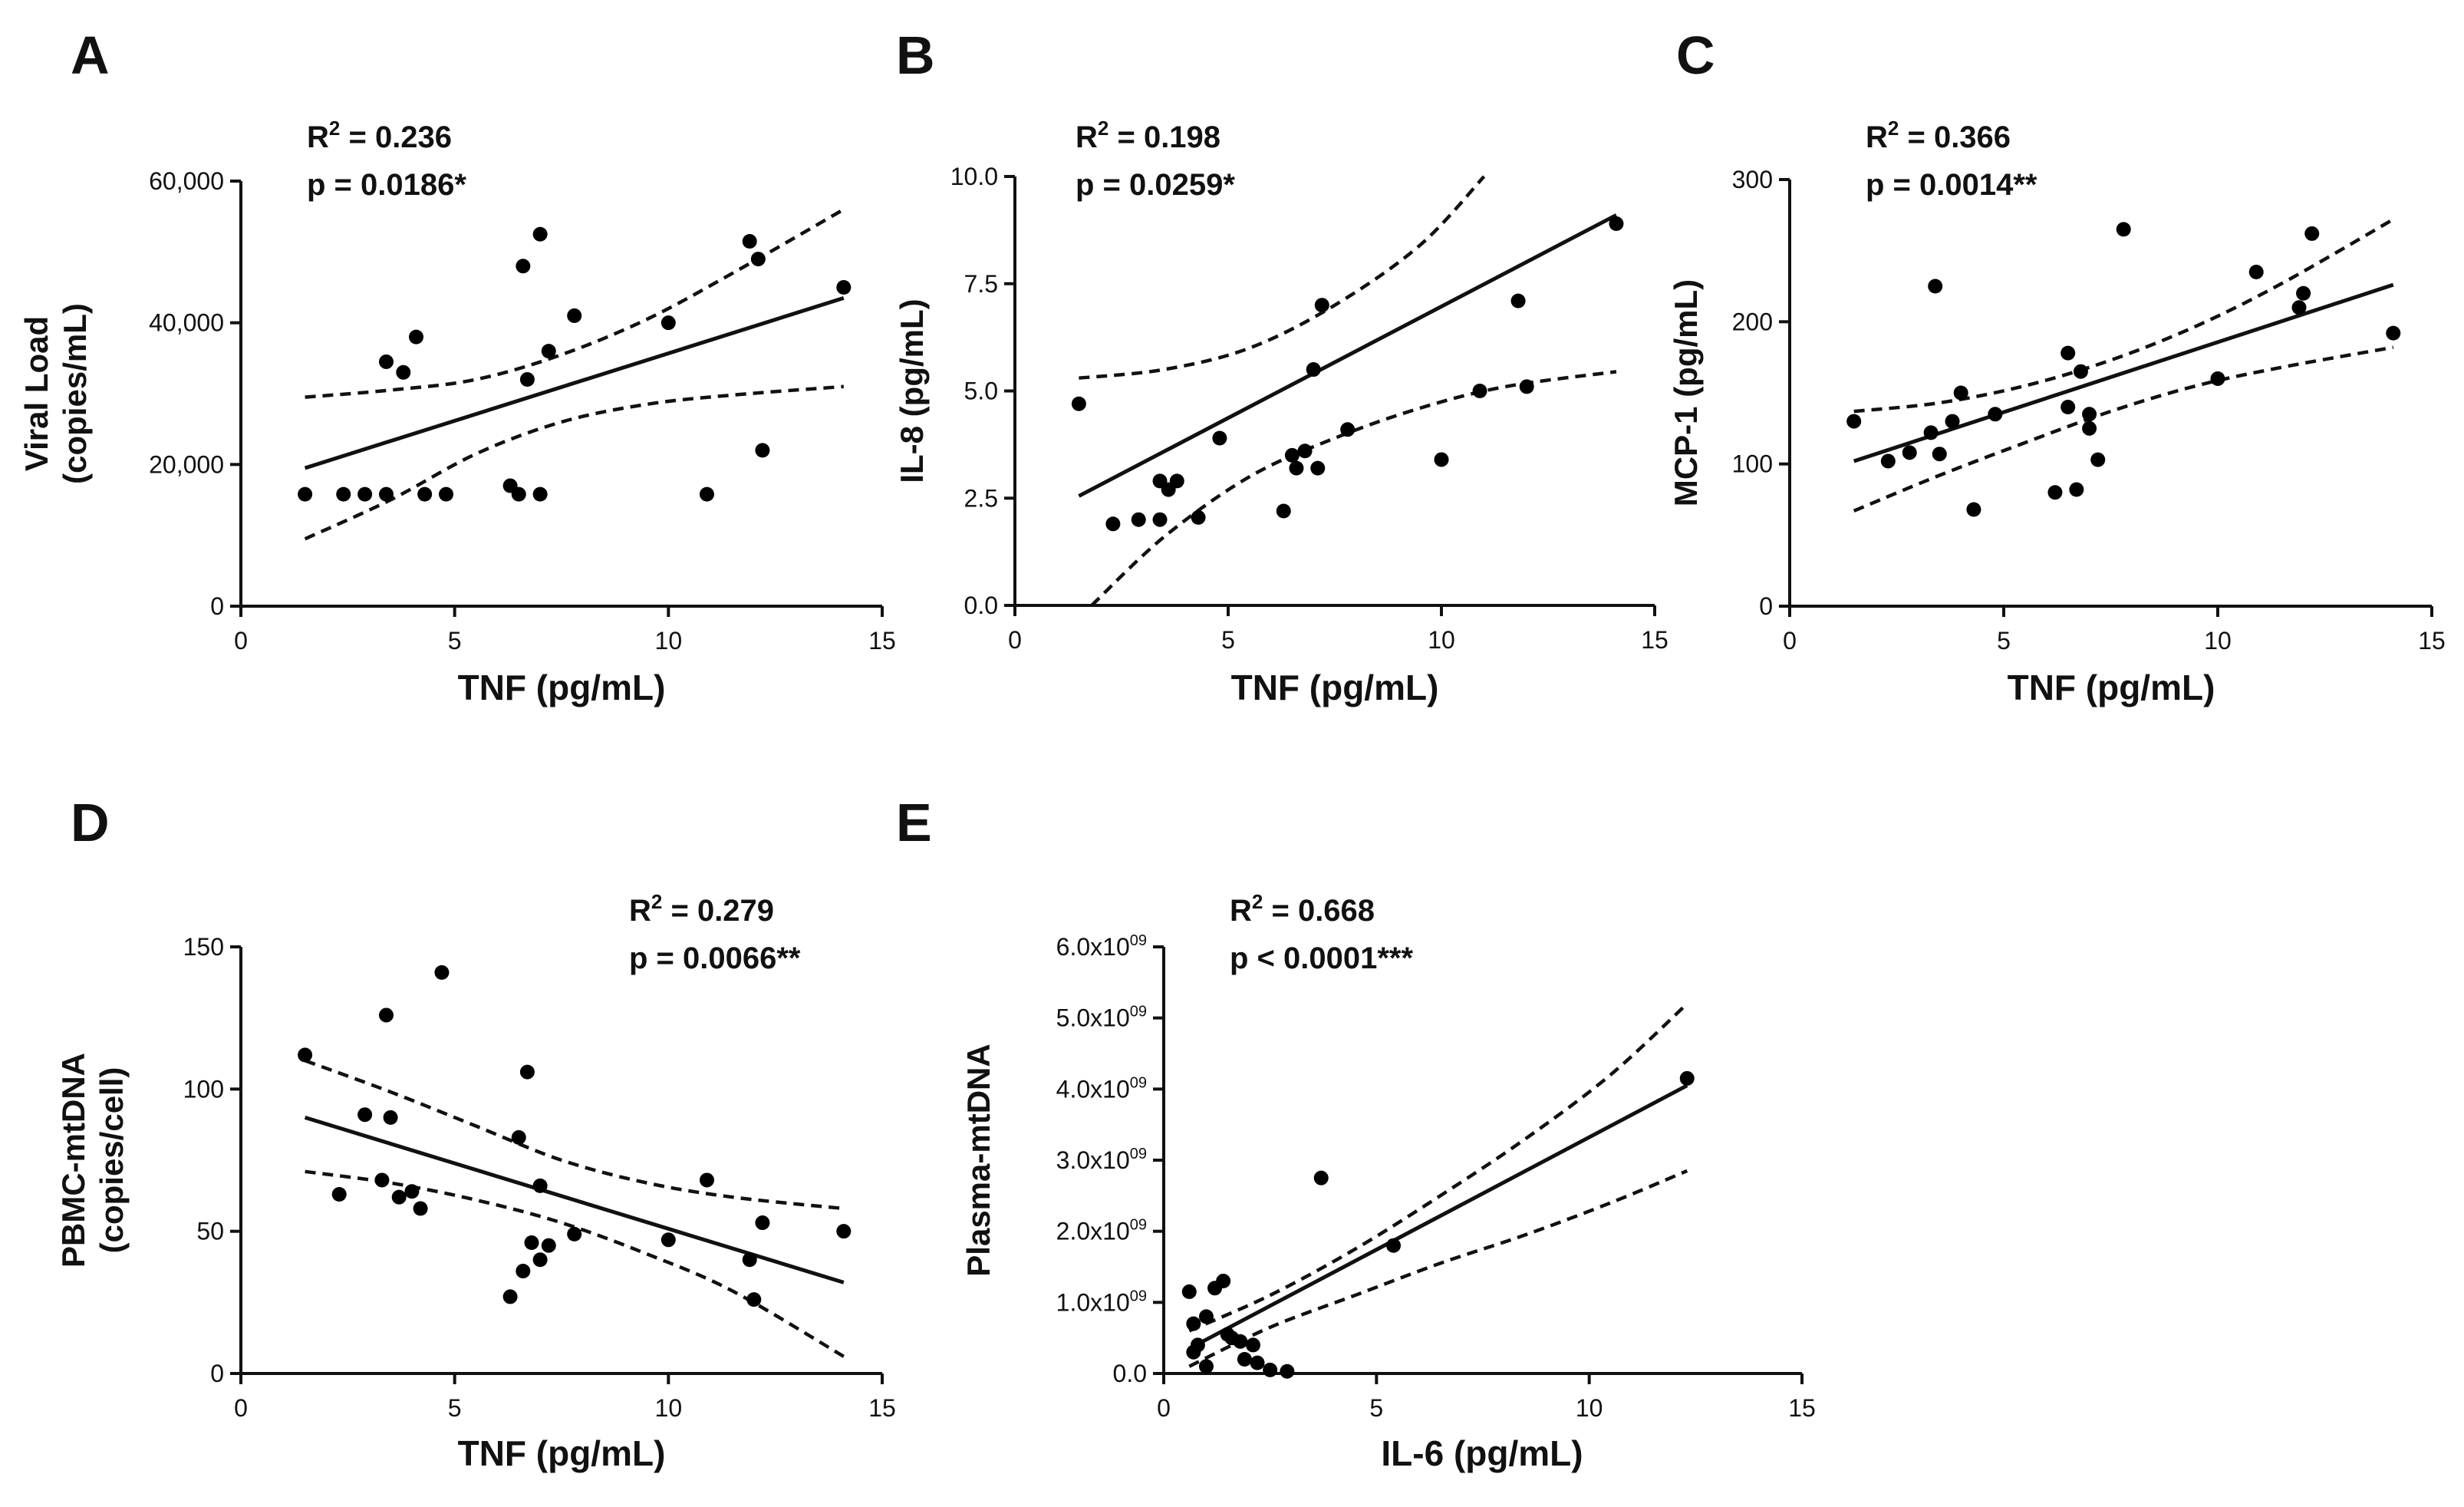 The height and width of the screenshot is (1507, 2464). Describe the element at coordinates (1752, 179) in the screenshot. I see `y-tick-label: 300` at that location.